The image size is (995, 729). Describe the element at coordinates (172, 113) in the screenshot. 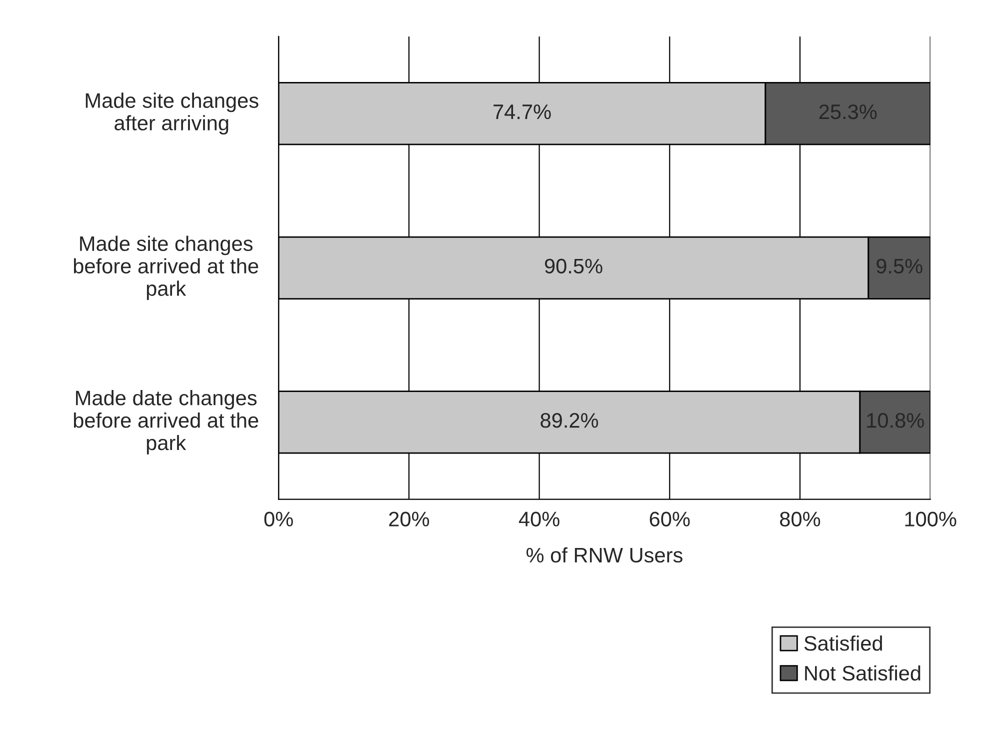

I see `y-tick-label: Made site changes after arriving` at that location.